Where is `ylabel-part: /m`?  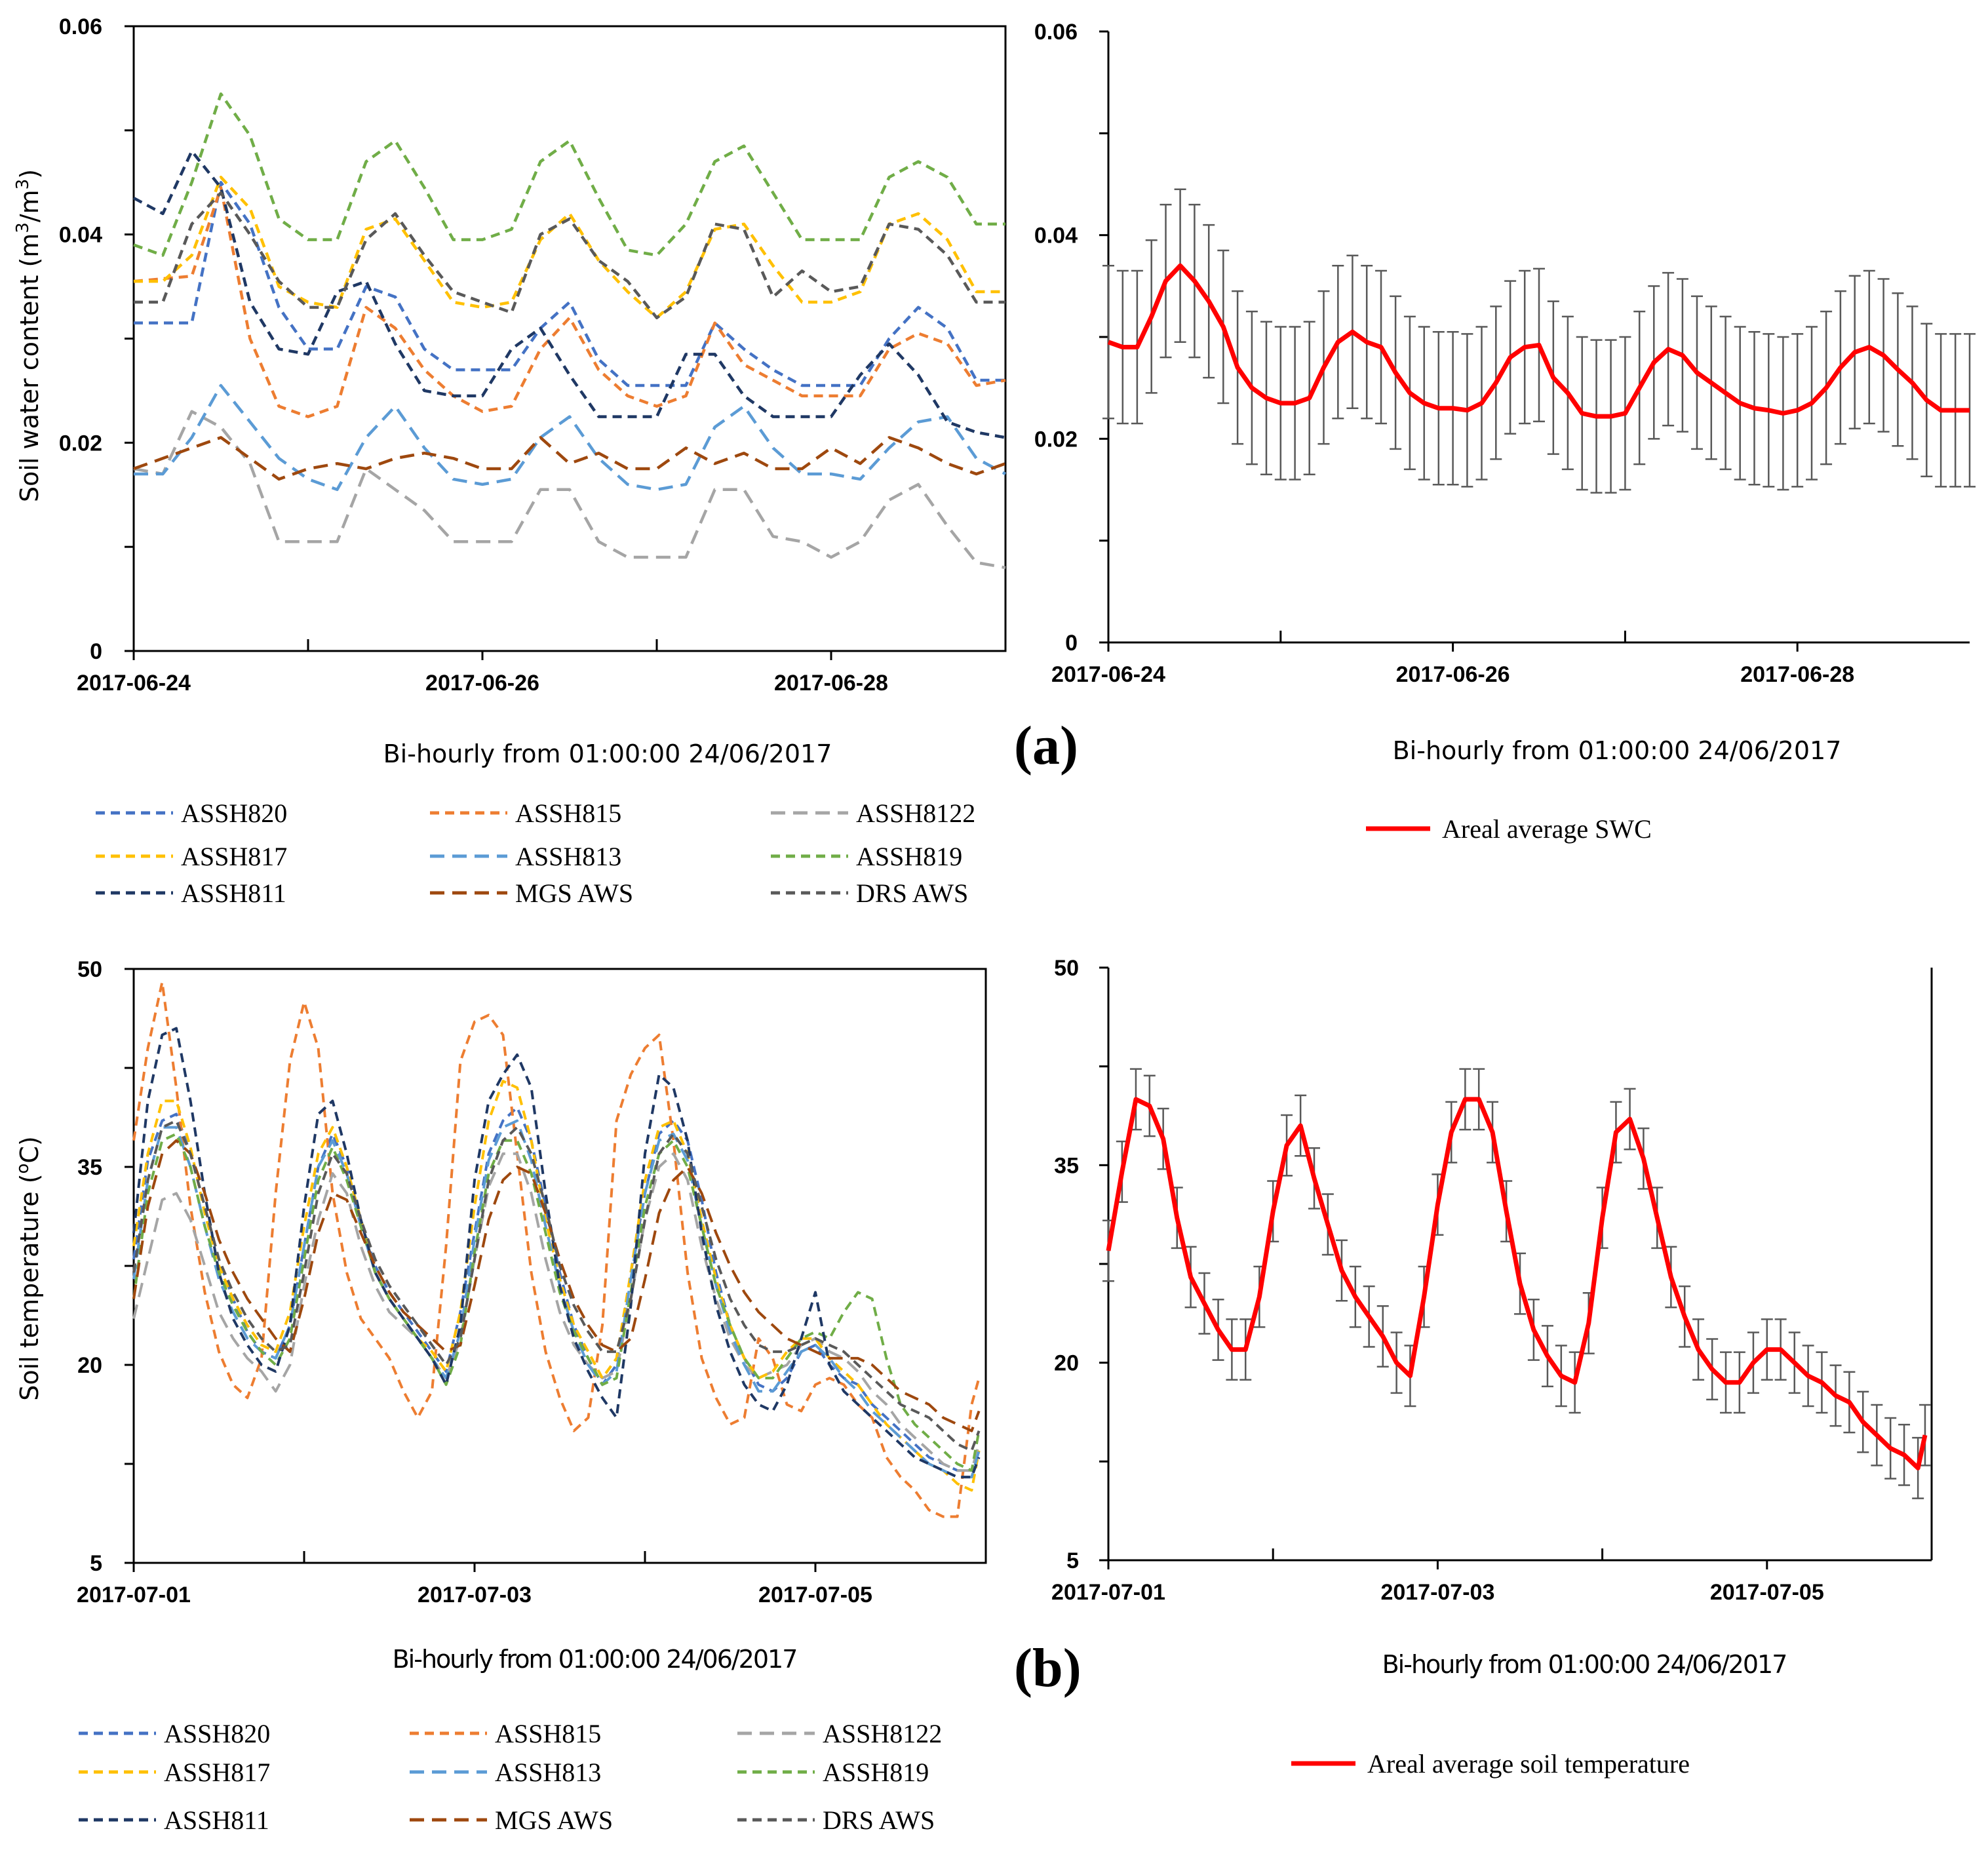 ylabel-part: /m is located at coordinates (29, 205).